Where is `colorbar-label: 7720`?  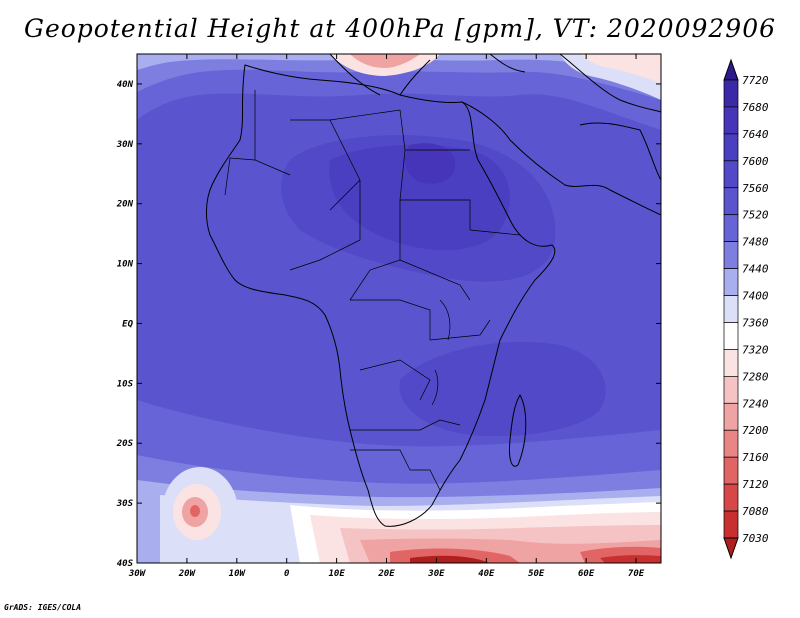
colorbar-label: 7720 is located at coordinates (755, 80).